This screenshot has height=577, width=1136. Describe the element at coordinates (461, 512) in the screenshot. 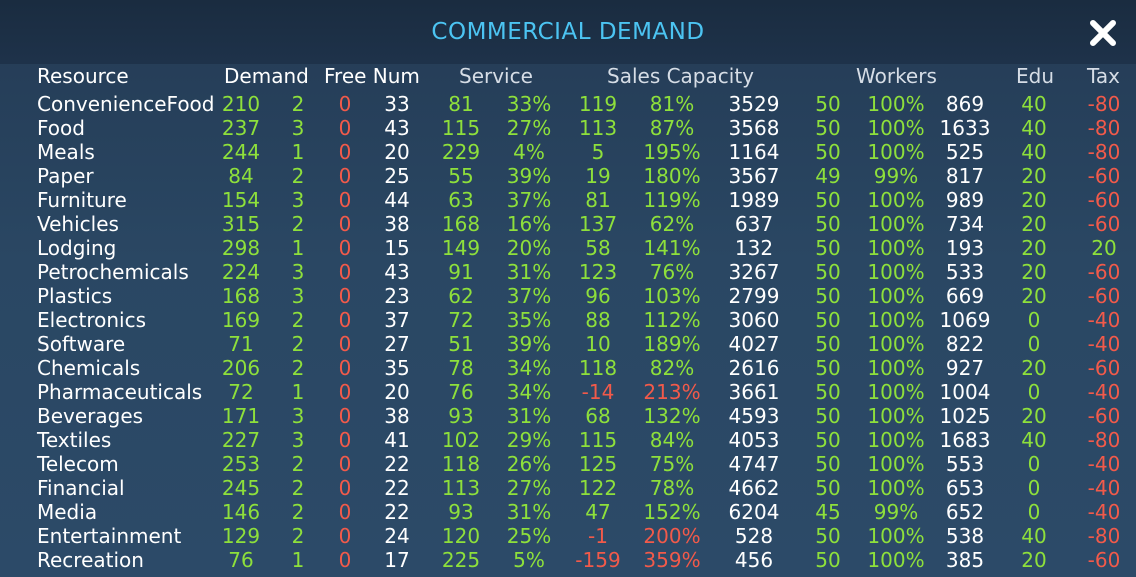

I see `cell-service: 93` at that location.